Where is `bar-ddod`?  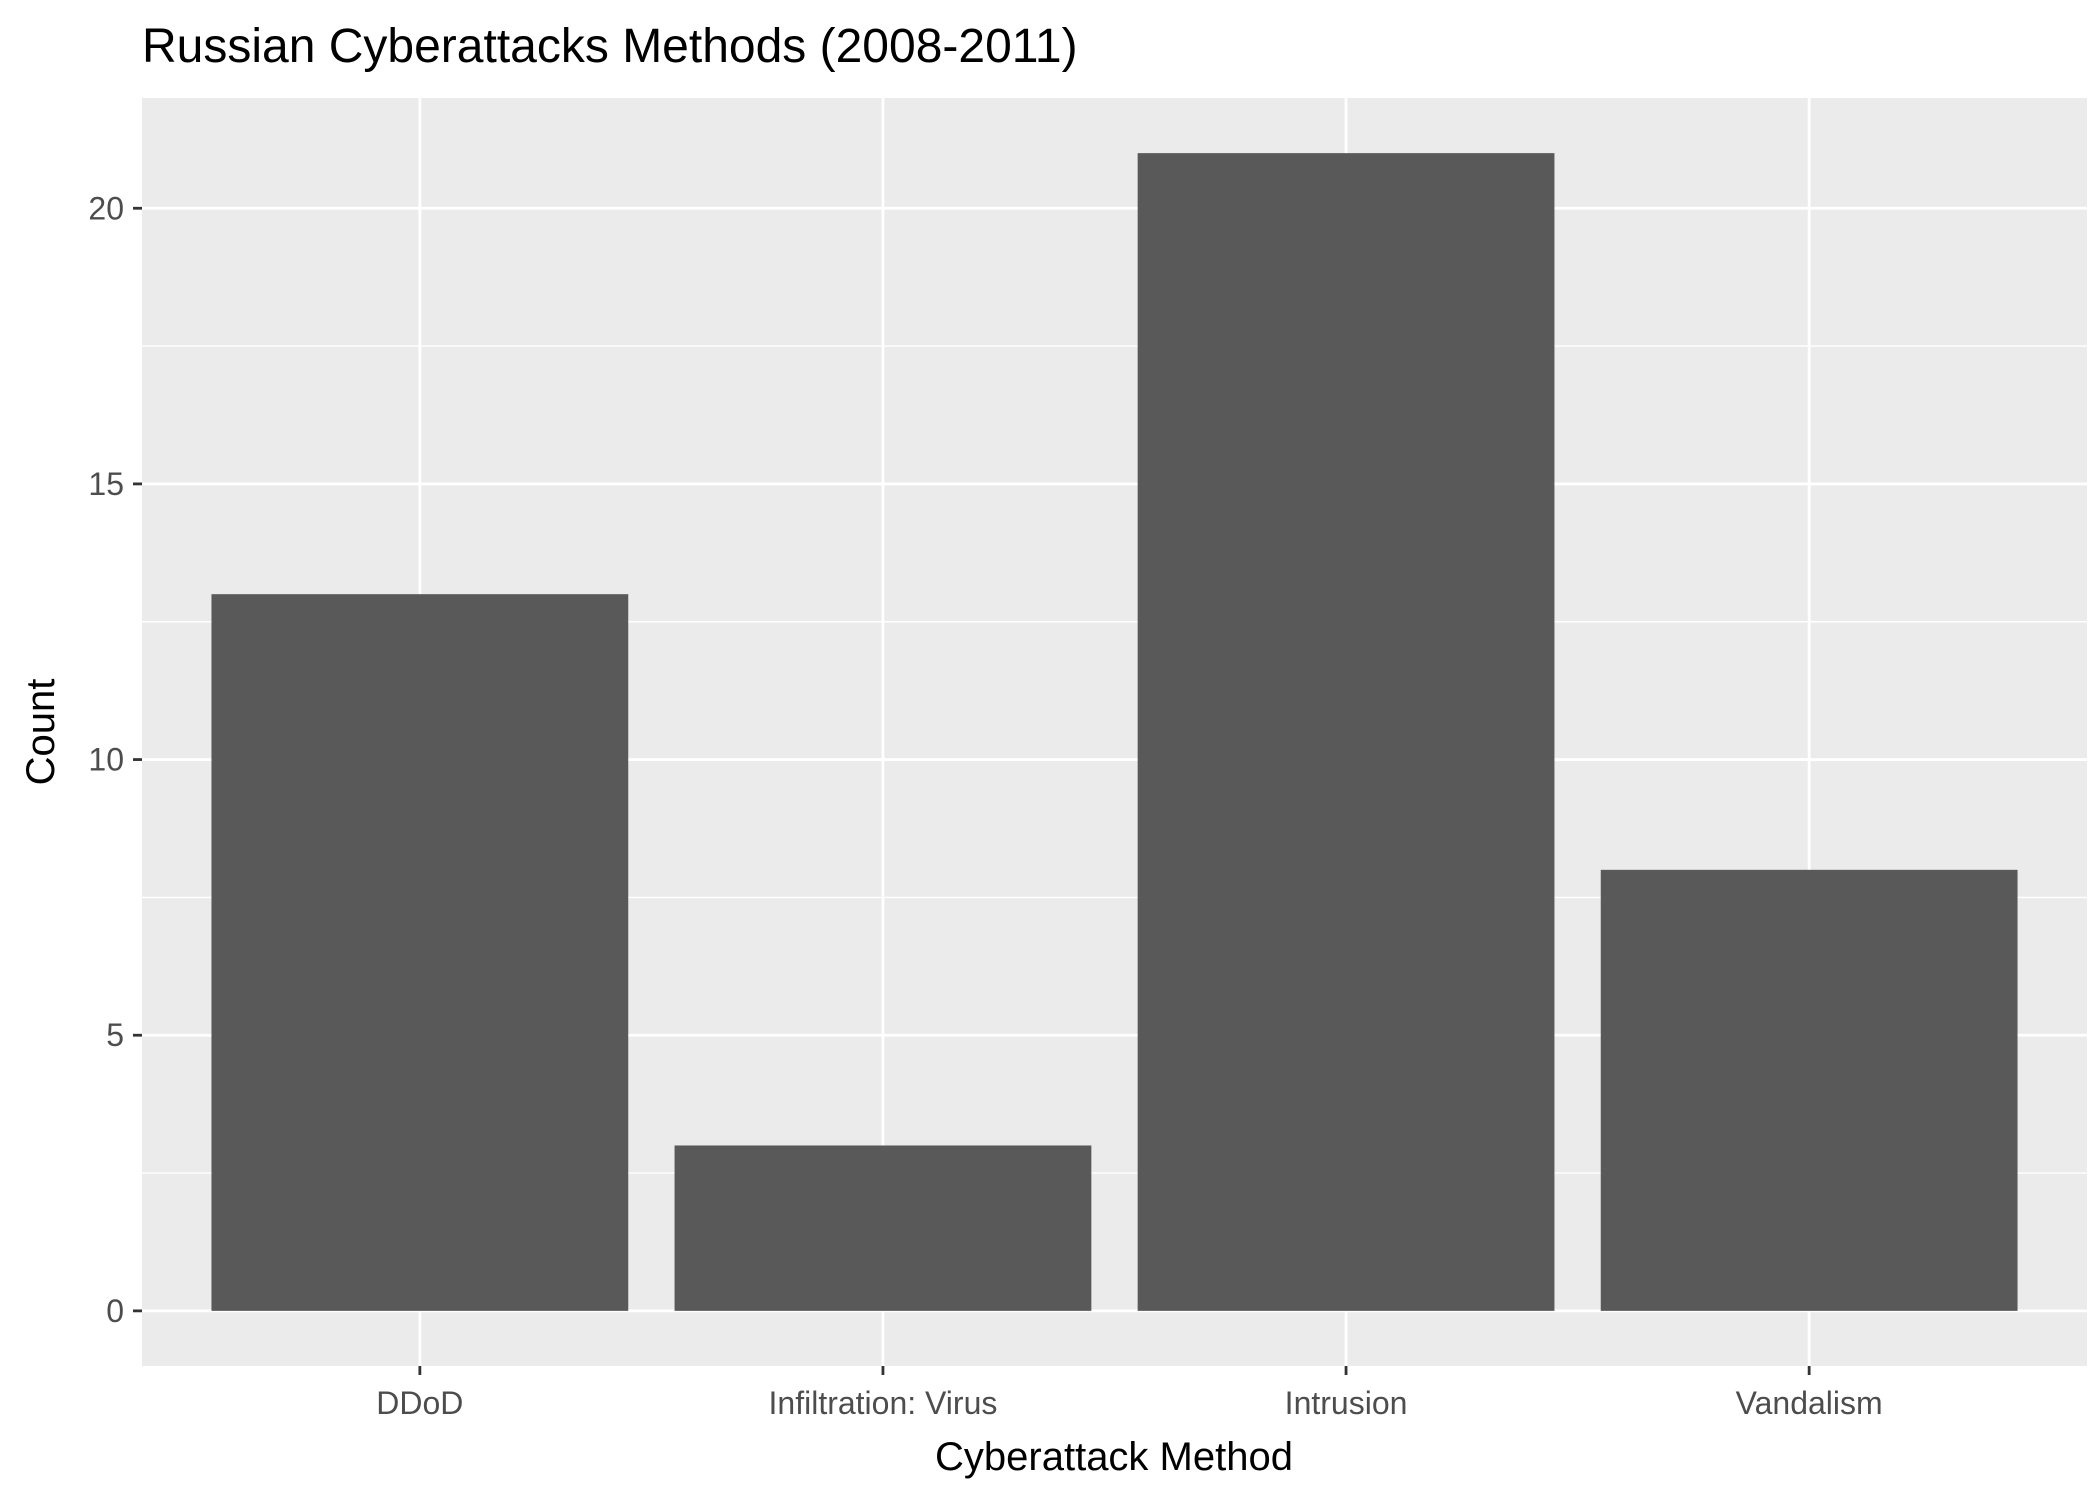 bar-ddod is located at coordinates (420, 952).